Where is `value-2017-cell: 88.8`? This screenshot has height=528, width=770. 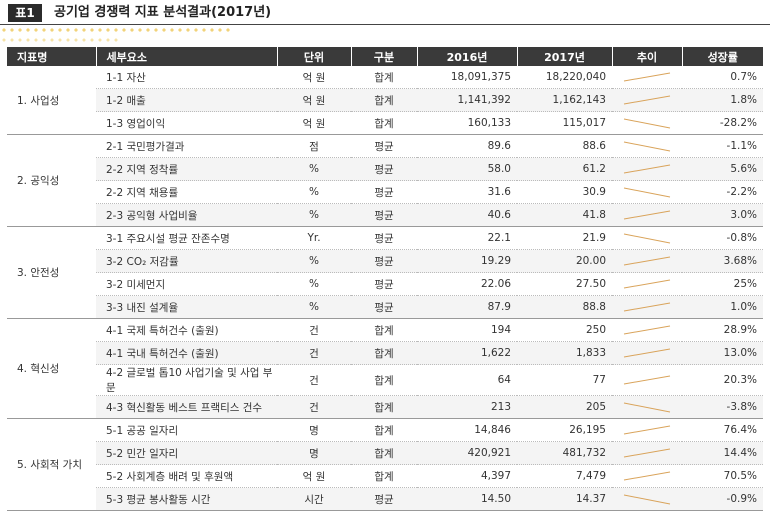
value-2017-cell: 88.8 is located at coordinates (564, 307).